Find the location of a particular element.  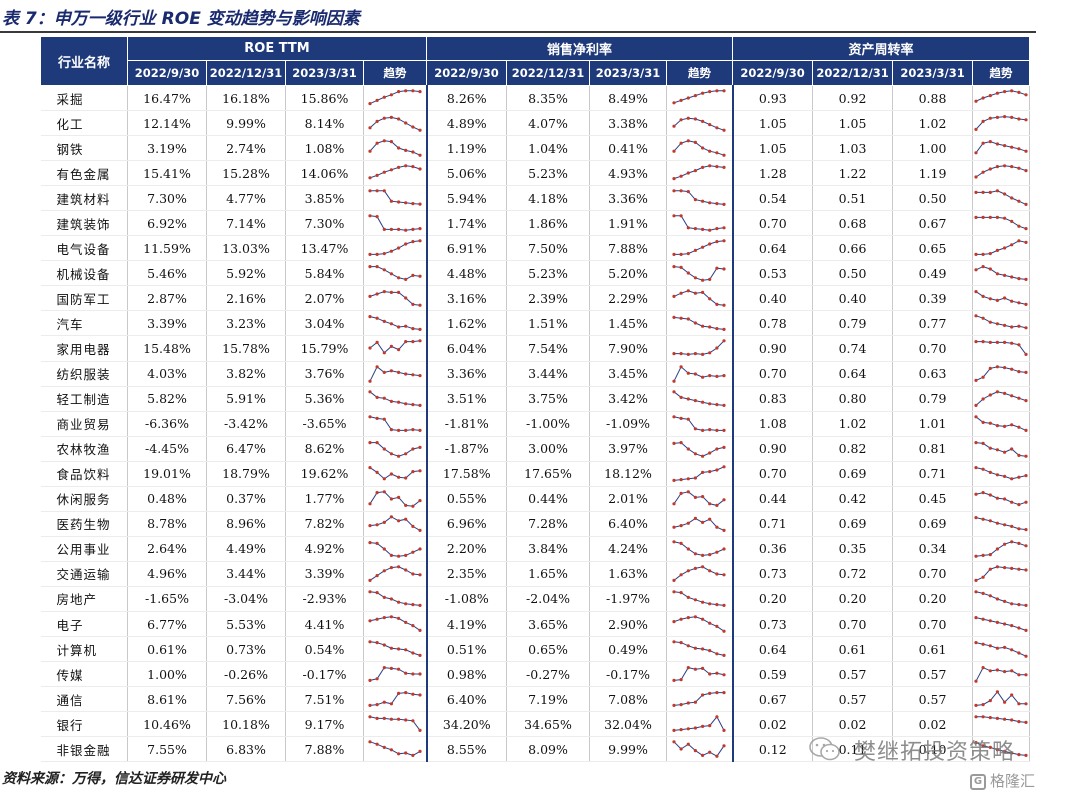

roe-trend-sparkline is located at coordinates (395, 123).